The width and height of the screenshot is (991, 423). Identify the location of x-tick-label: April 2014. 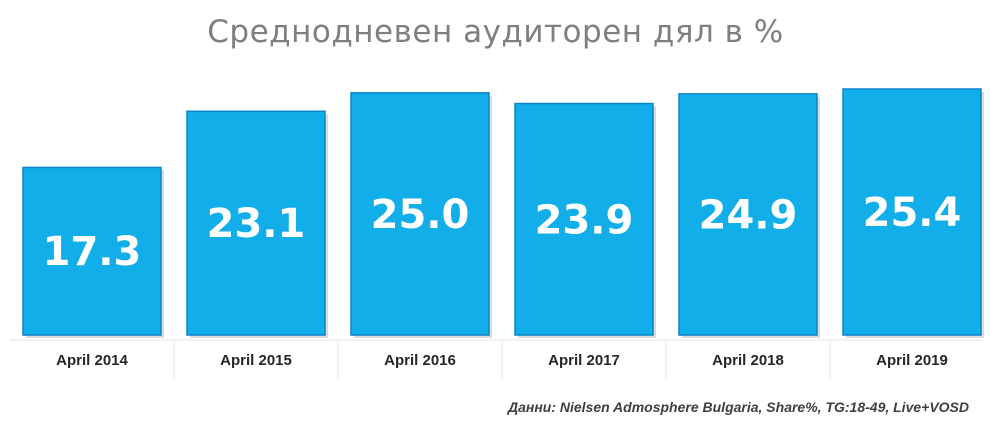
(92, 360).